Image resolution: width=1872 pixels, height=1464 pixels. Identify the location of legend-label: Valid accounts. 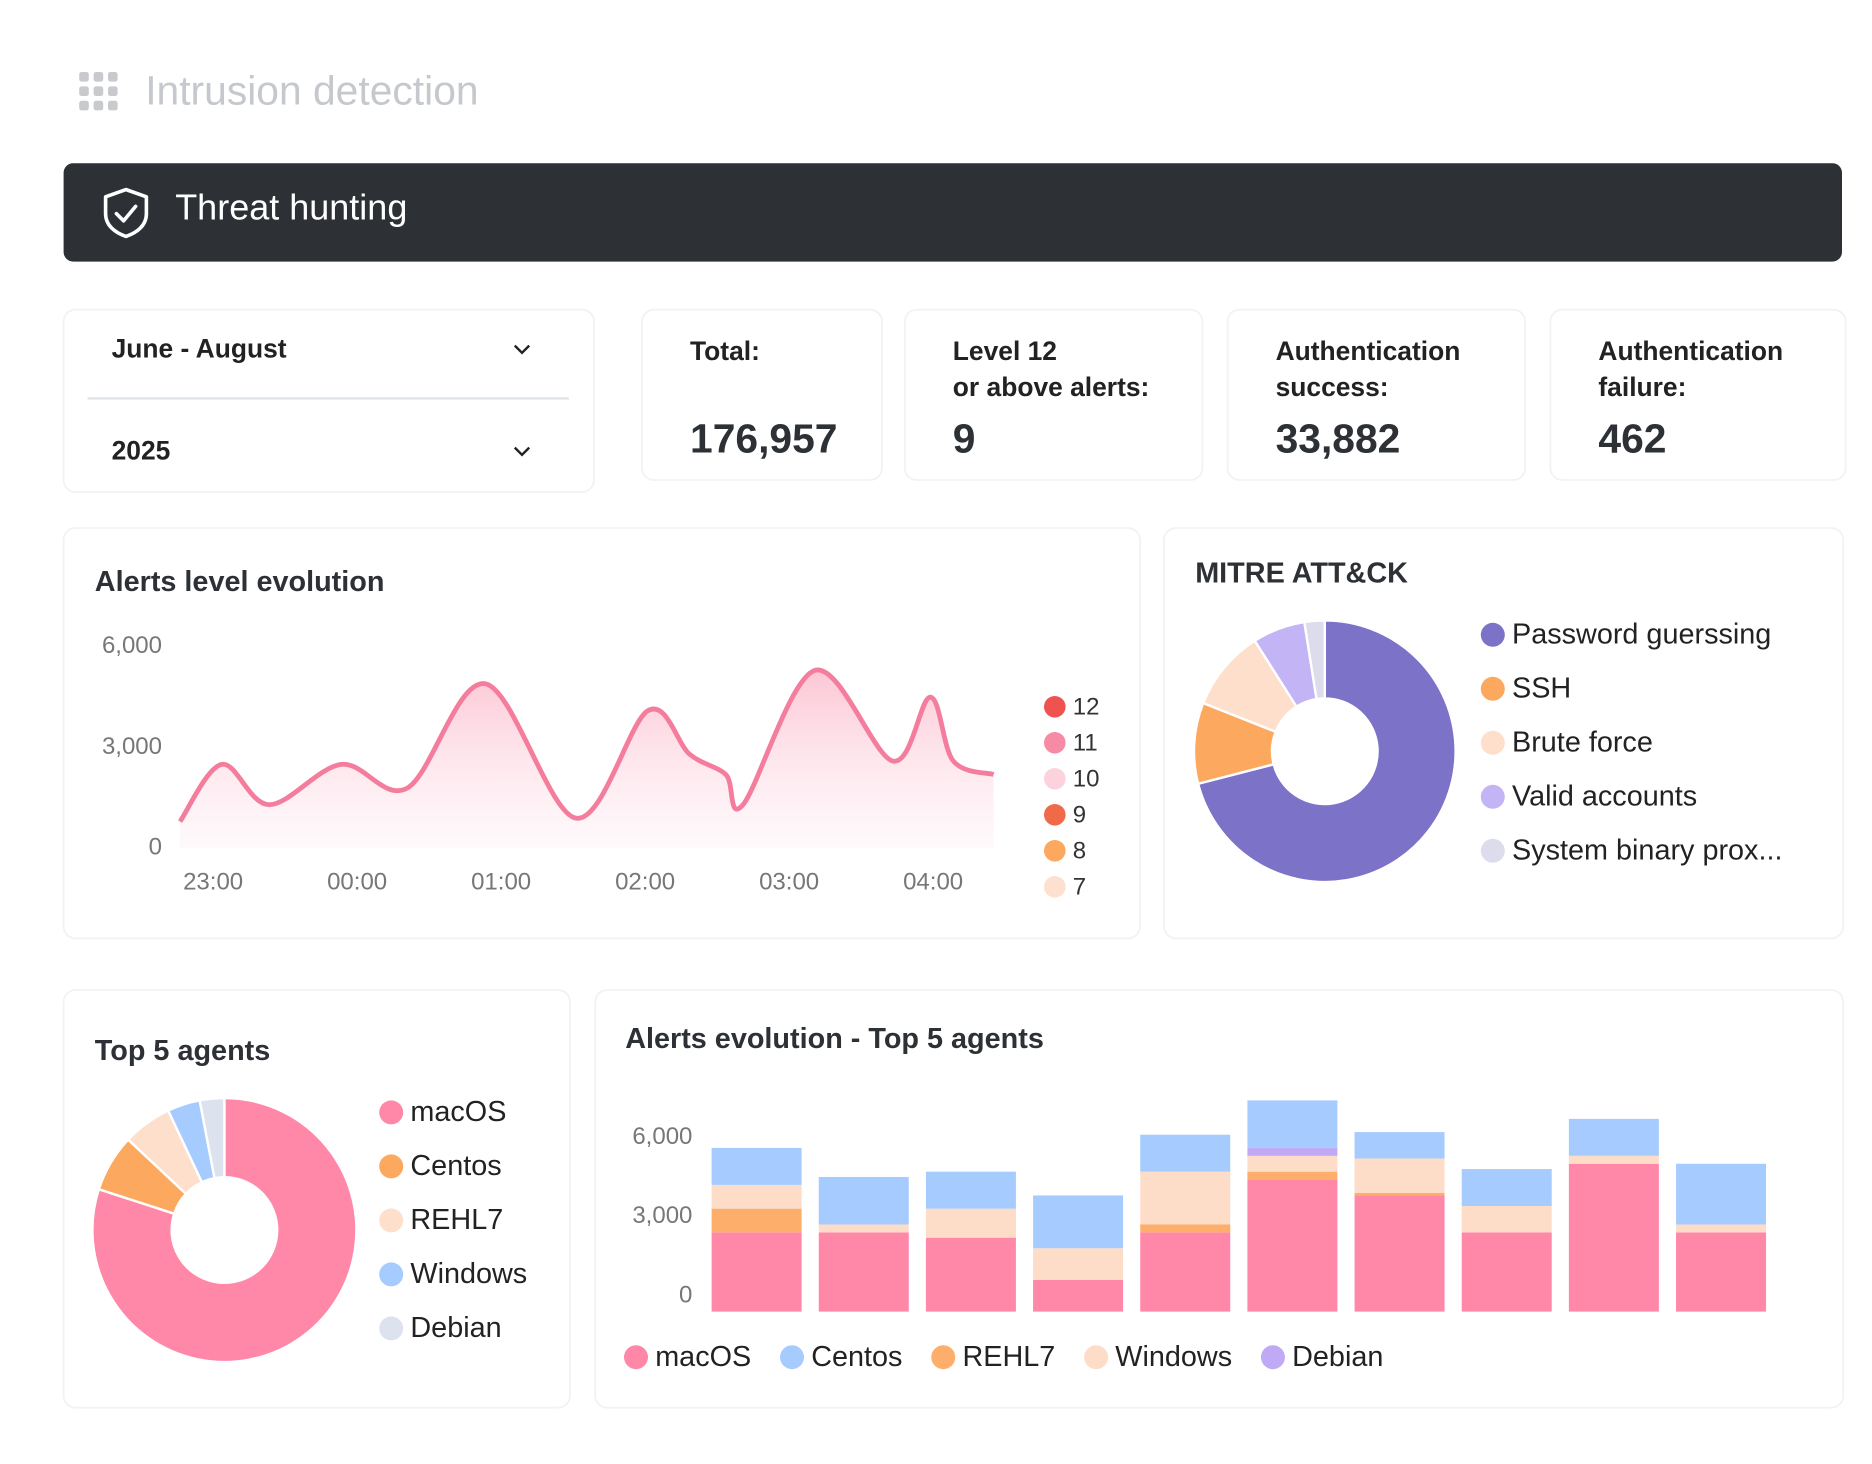
(1604, 797).